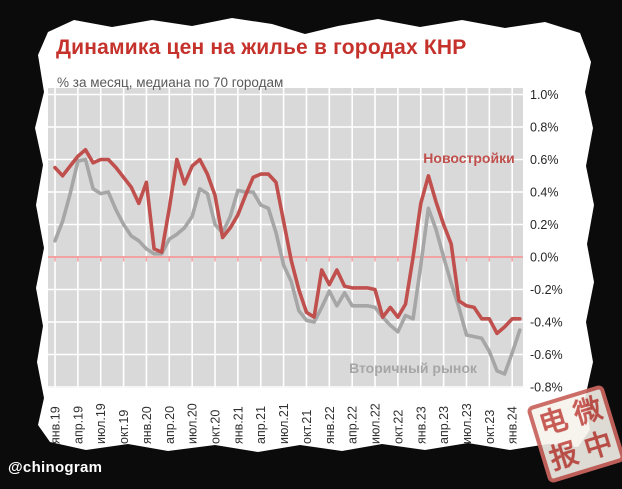 The height and width of the screenshot is (489, 622). What do you see at coordinates (546, 355) in the screenshot?
I see `y-tick-label: -0.6%` at bounding box center [546, 355].